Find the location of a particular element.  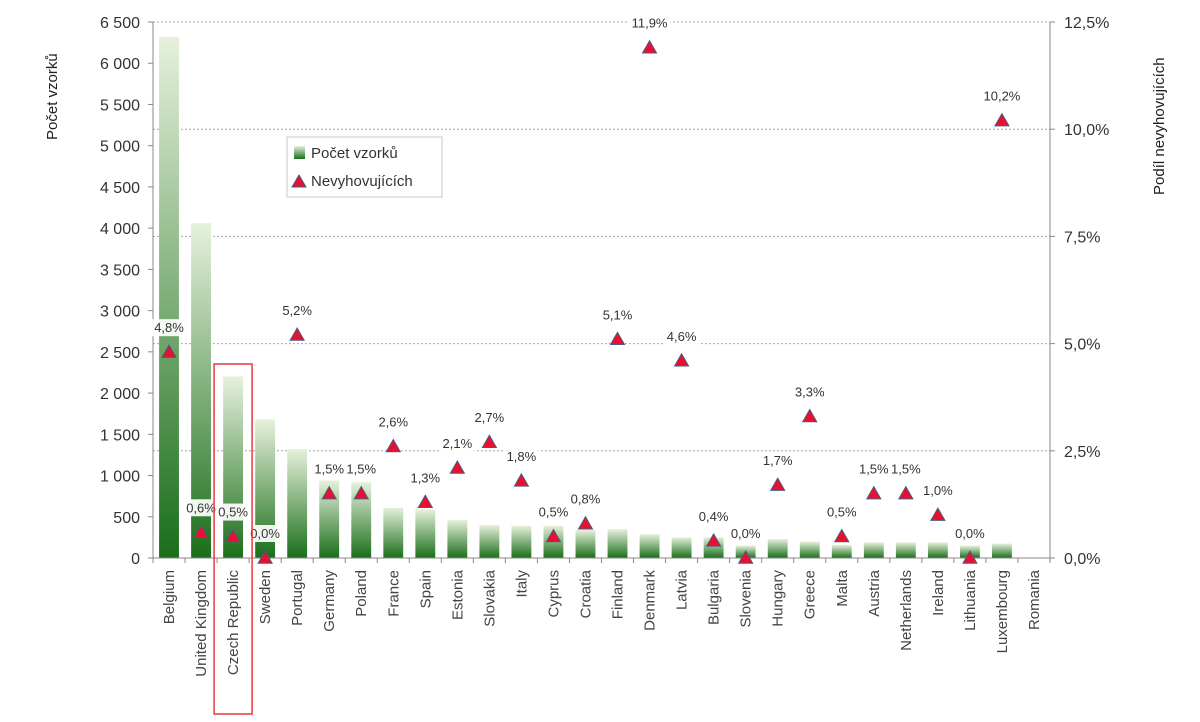

data-label: 0,5% is located at coordinates (554, 512).